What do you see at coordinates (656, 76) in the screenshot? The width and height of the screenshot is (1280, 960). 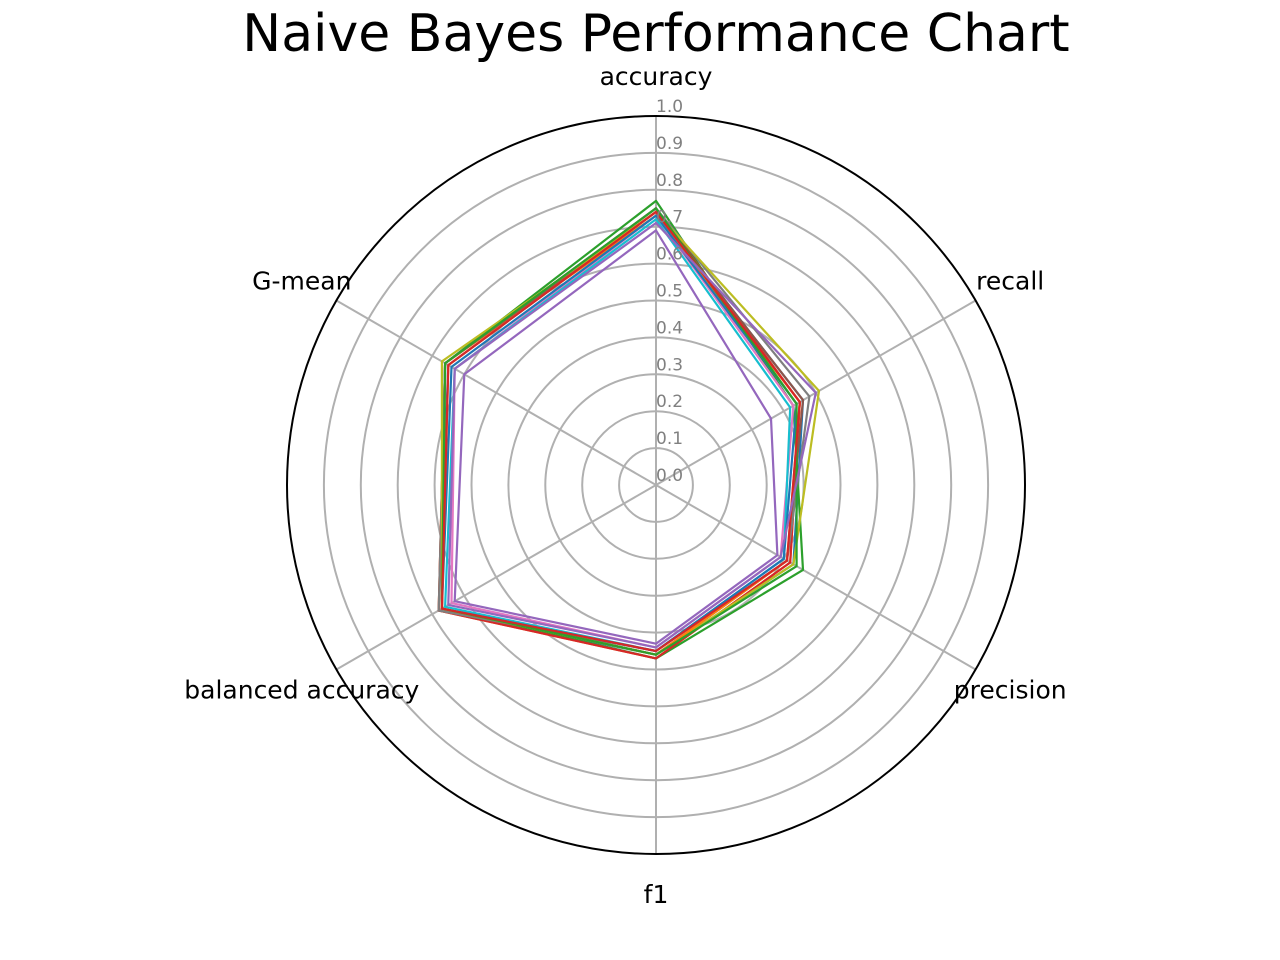 I see `axis-label-accuracy: accuracy` at bounding box center [656, 76].